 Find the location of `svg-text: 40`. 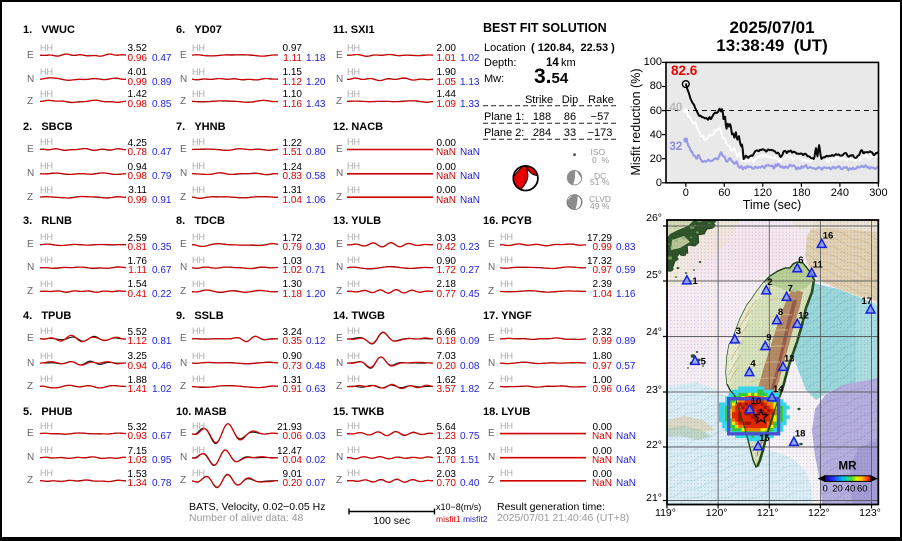

svg-text: 40 is located at coordinates (850, 489).